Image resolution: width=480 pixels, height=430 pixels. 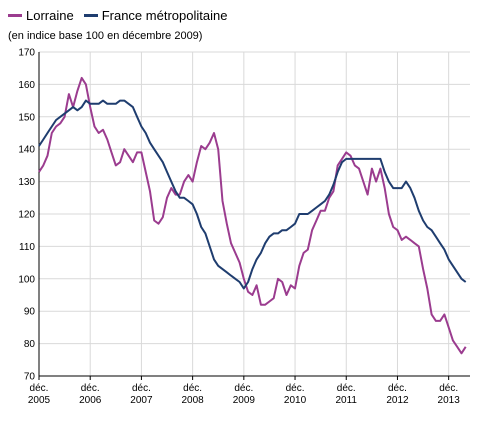 I want to click on x-tick-label-2009-year: 2009, so click(x=244, y=400).